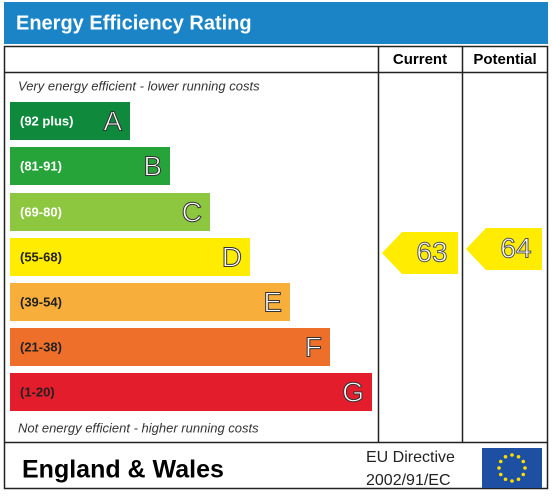 Image resolution: width=552 pixels, height=500 pixels. Describe the element at coordinates (46, 120) in the screenshot. I see `band-range: (92 plus)` at that location.